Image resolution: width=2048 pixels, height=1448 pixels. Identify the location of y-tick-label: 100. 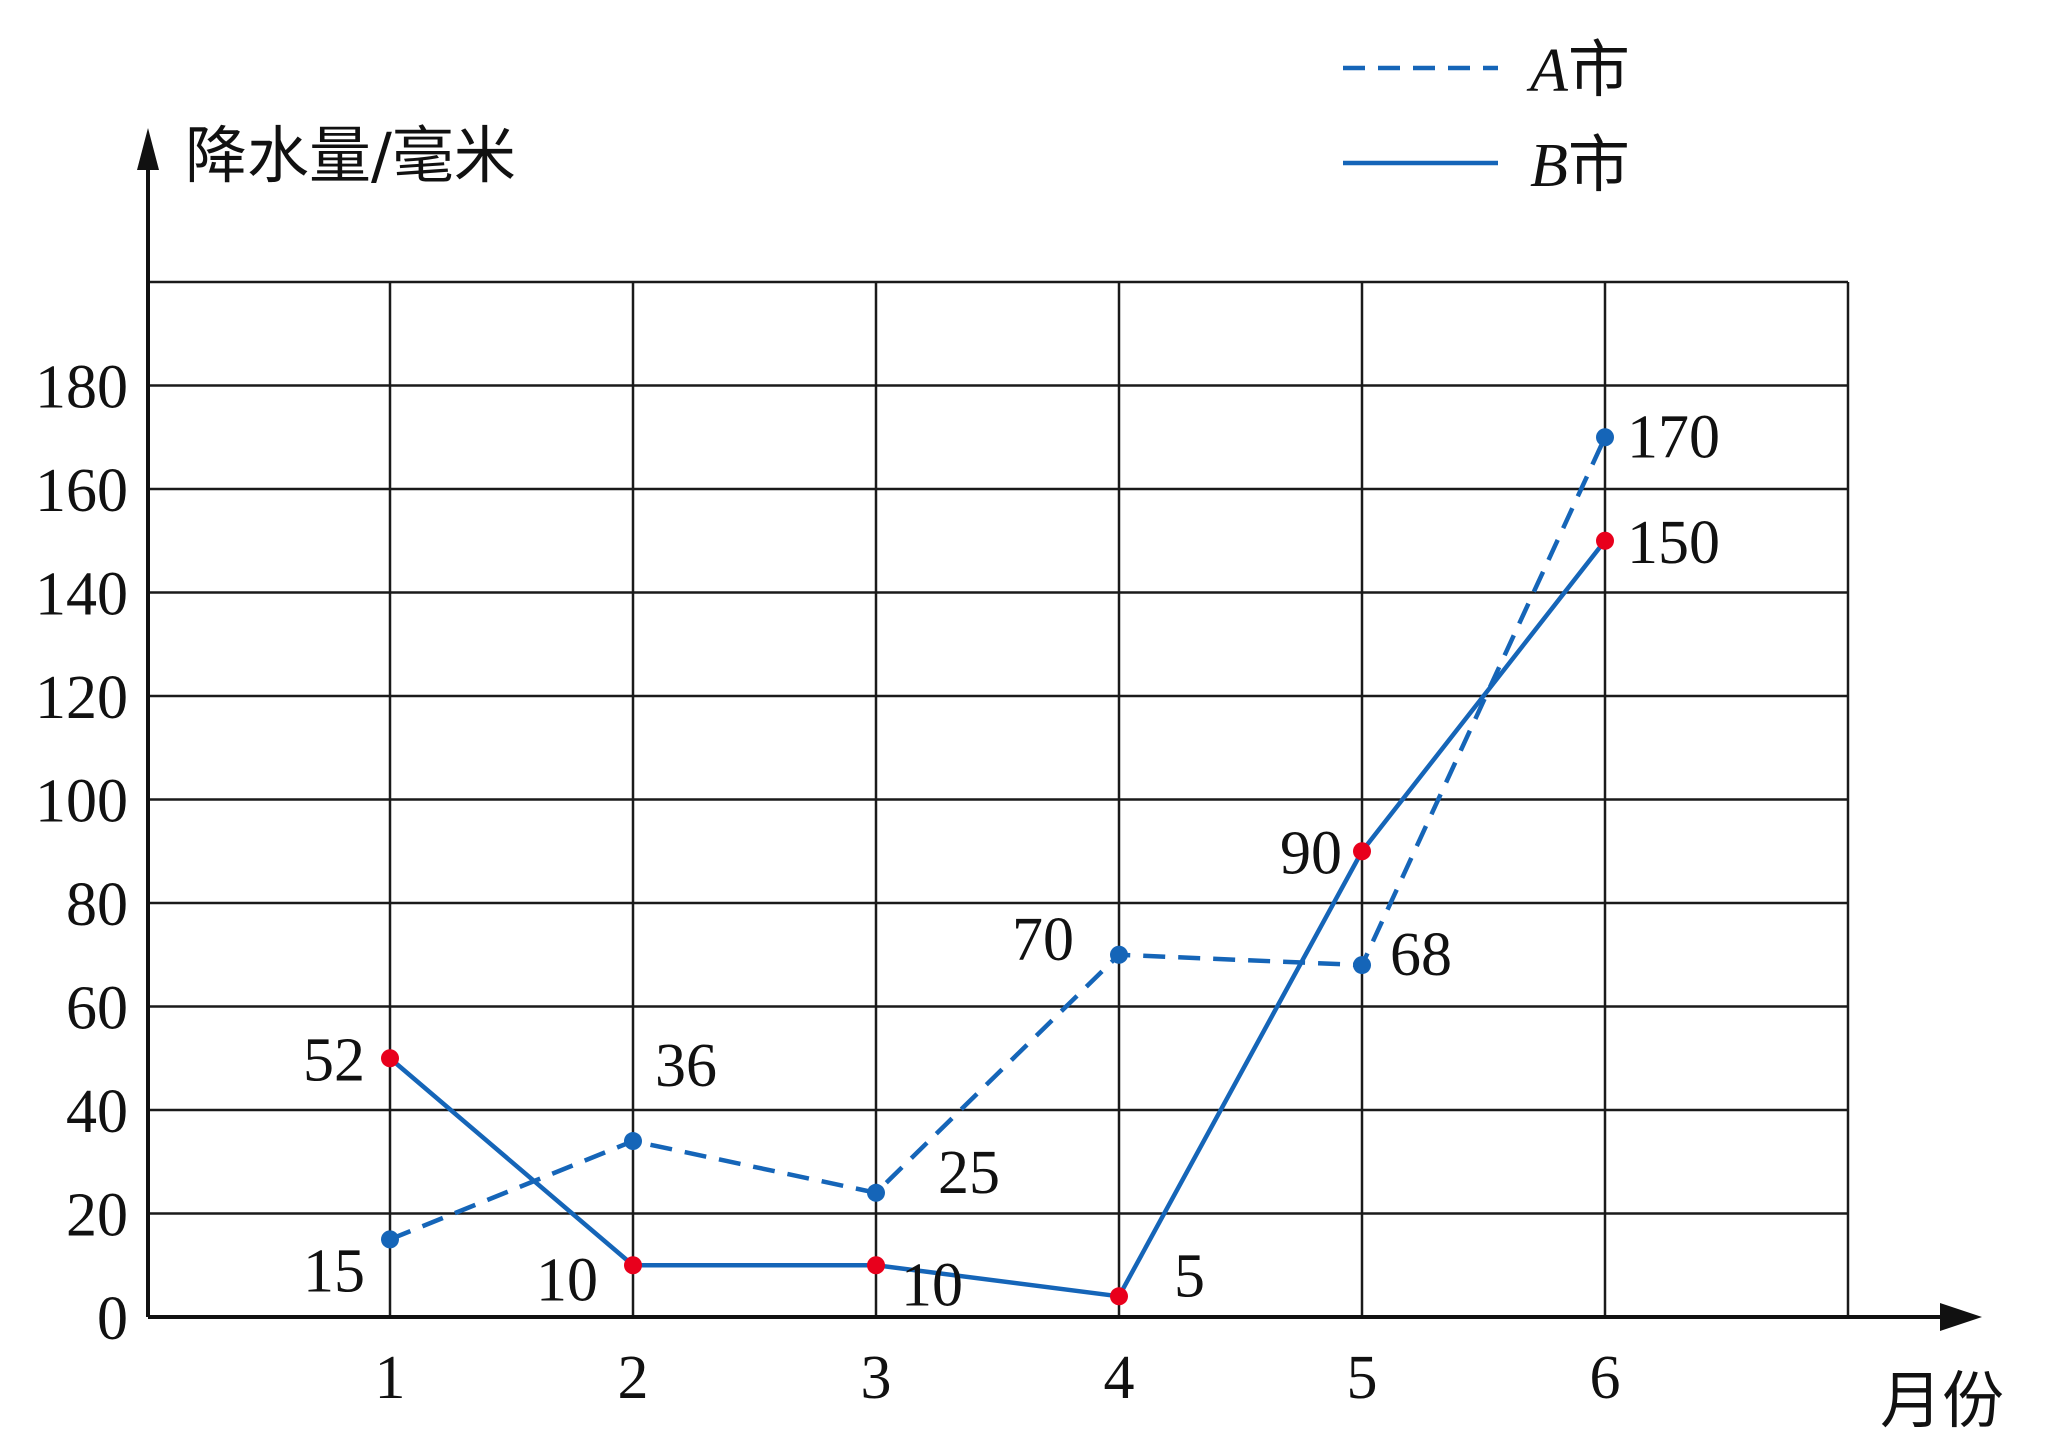
(81, 802).